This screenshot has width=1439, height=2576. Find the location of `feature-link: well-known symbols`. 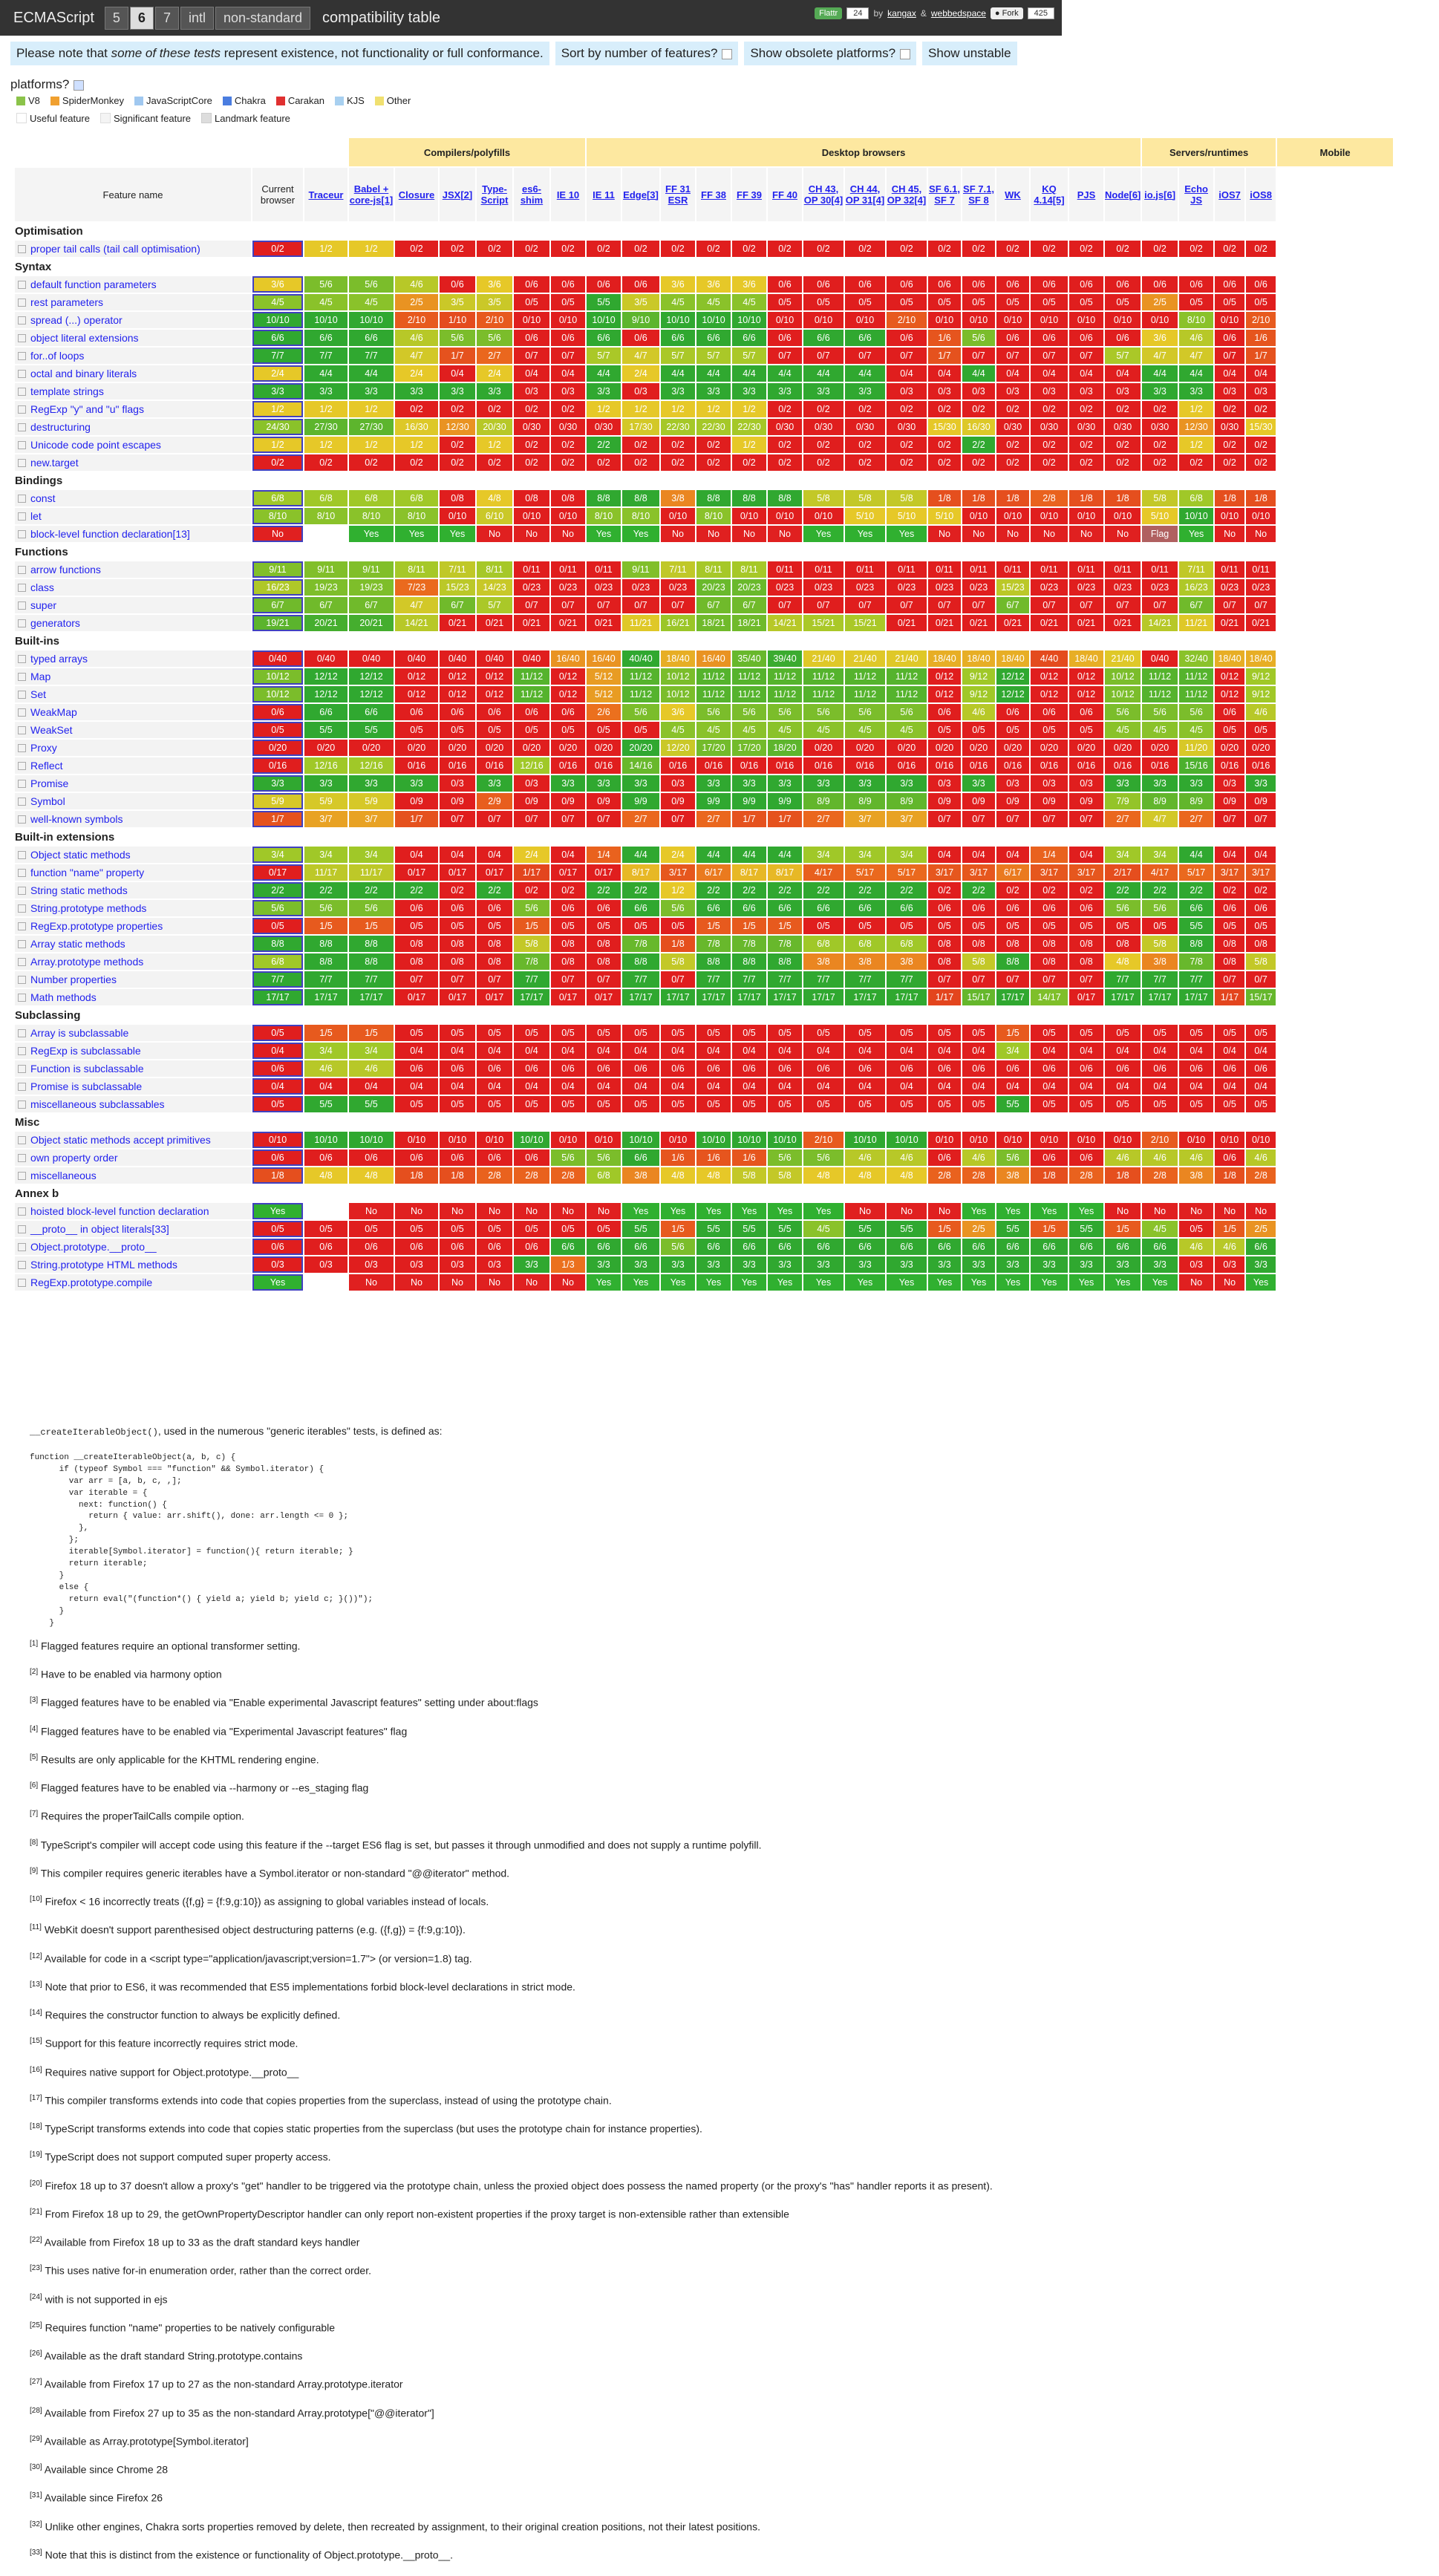

feature-link: well-known symbols is located at coordinates (76, 819).